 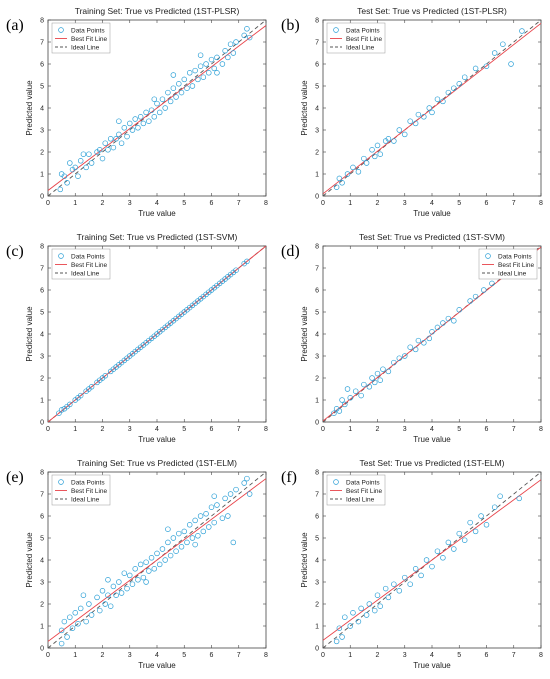 I want to click on y-tick-label: 8, so click(x=42, y=247).